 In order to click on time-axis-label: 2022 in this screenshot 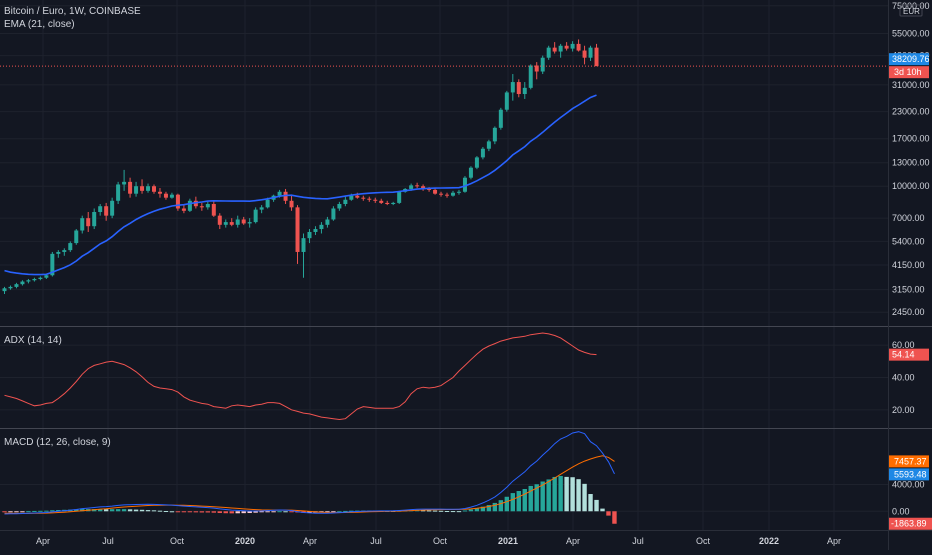, I will do `click(769, 541)`.